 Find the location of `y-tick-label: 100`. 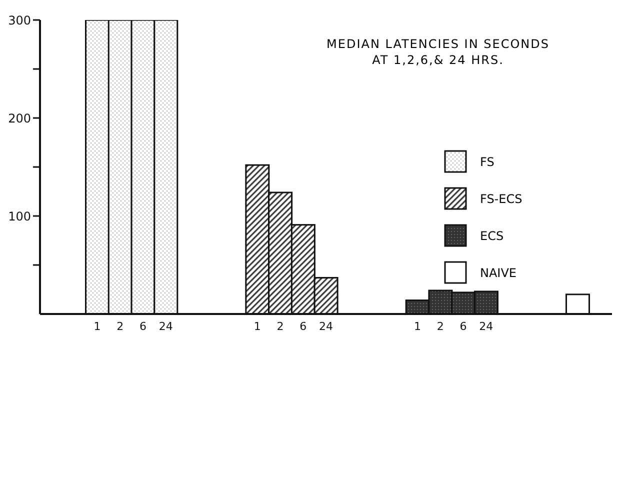

y-tick-label: 100 is located at coordinates (19, 216).